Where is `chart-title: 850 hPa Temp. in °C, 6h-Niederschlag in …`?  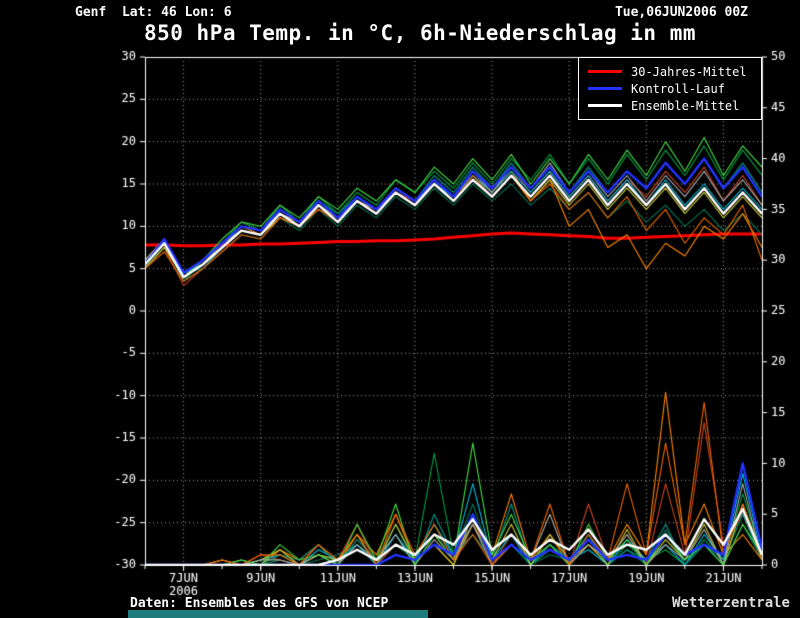 chart-title: 850 hPa Temp. in °C, 6h-Niederschlag in … is located at coordinates (419, 33).